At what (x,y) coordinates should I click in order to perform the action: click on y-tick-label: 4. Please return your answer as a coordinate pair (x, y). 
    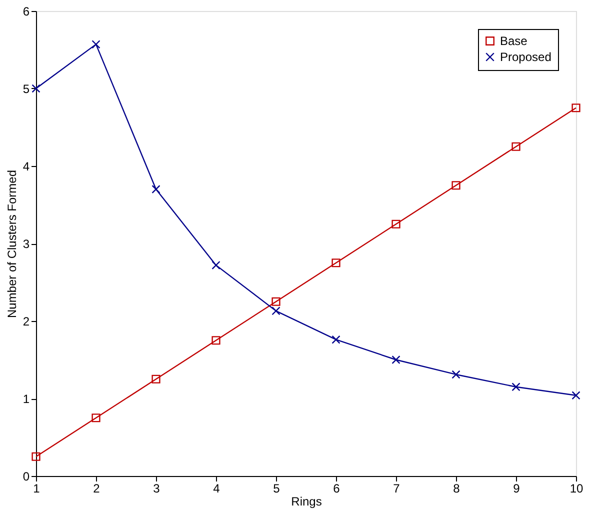
    Looking at the image, I should click on (26, 167).